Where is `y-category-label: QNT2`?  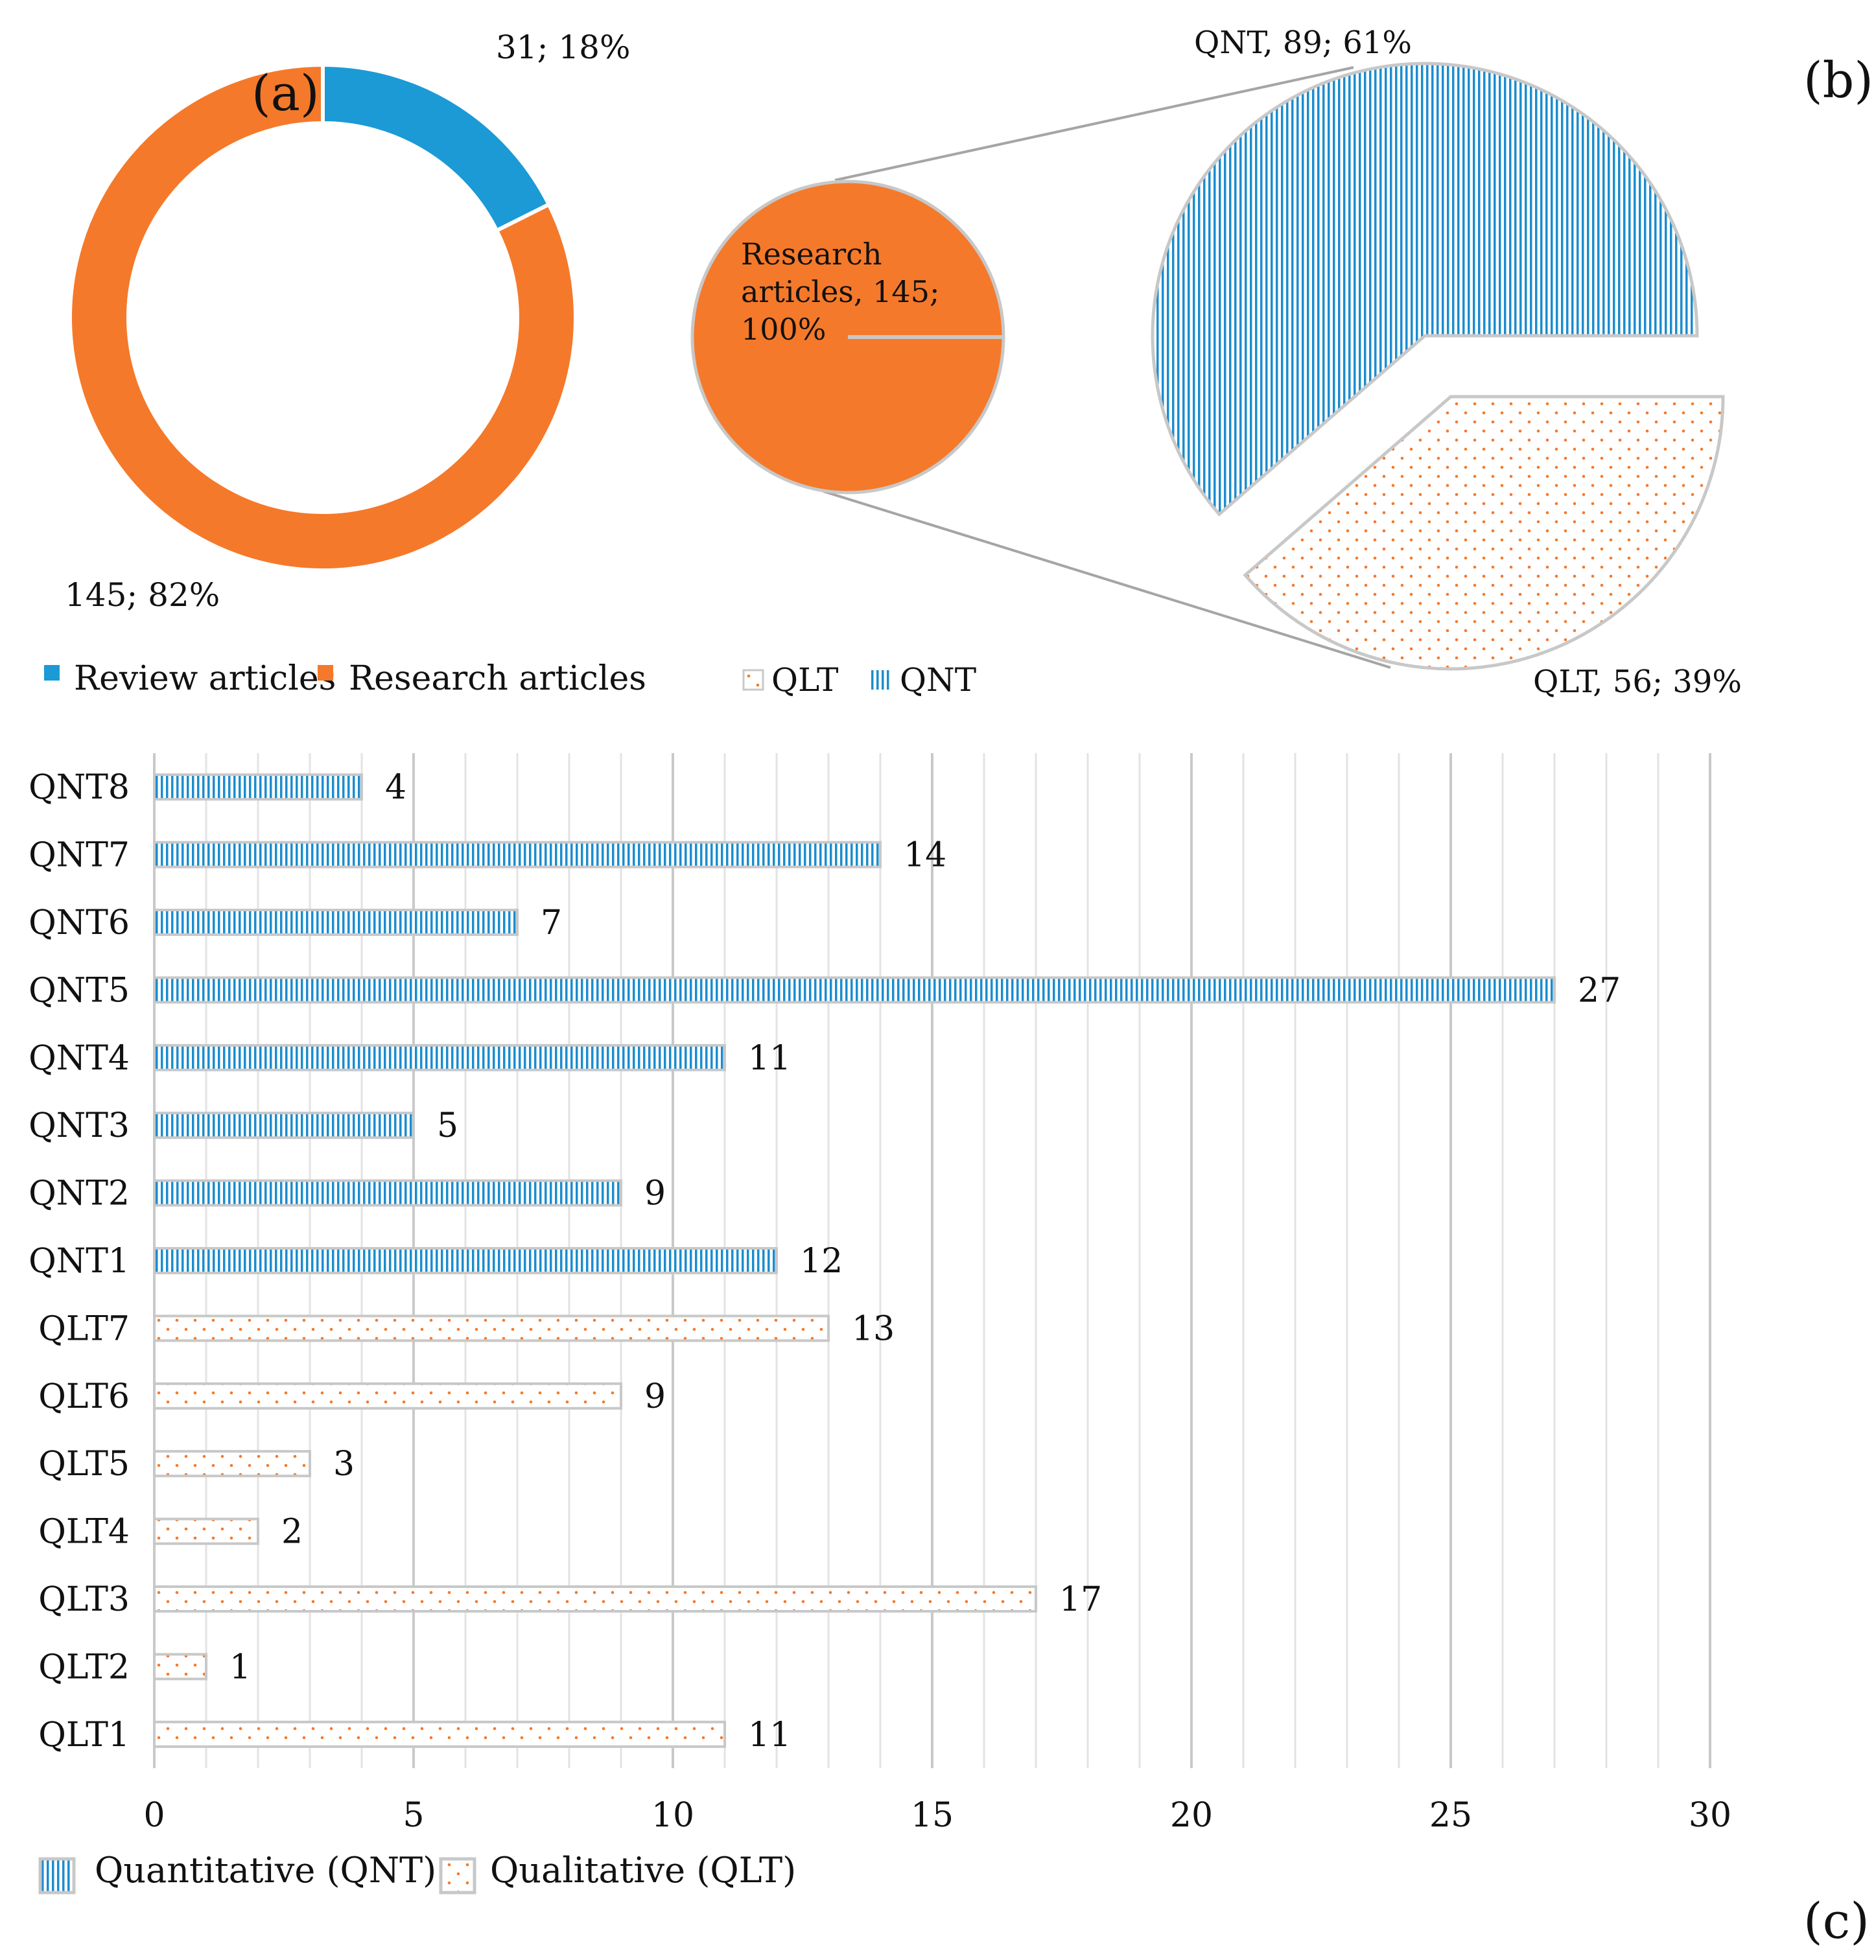
y-category-label: QNT2 is located at coordinates (79, 1193).